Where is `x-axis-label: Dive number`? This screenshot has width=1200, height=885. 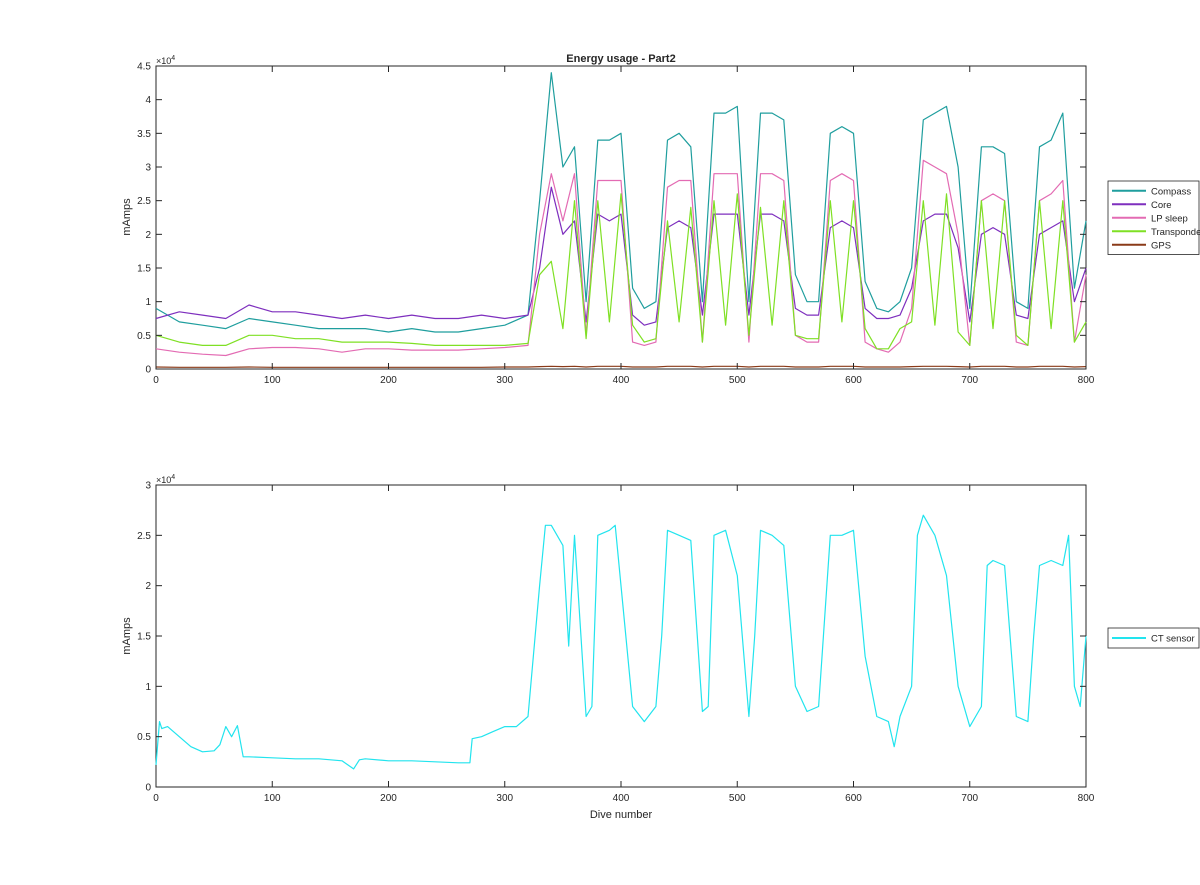
x-axis-label: Dive number is located at coordinates (621, 815).